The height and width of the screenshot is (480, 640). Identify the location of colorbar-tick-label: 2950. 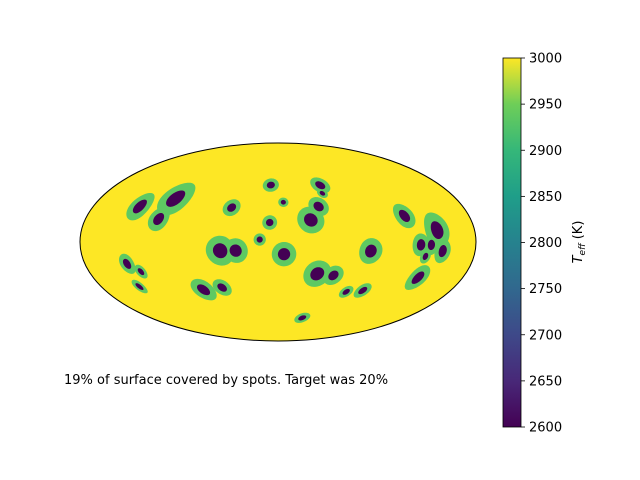
(545, 105).